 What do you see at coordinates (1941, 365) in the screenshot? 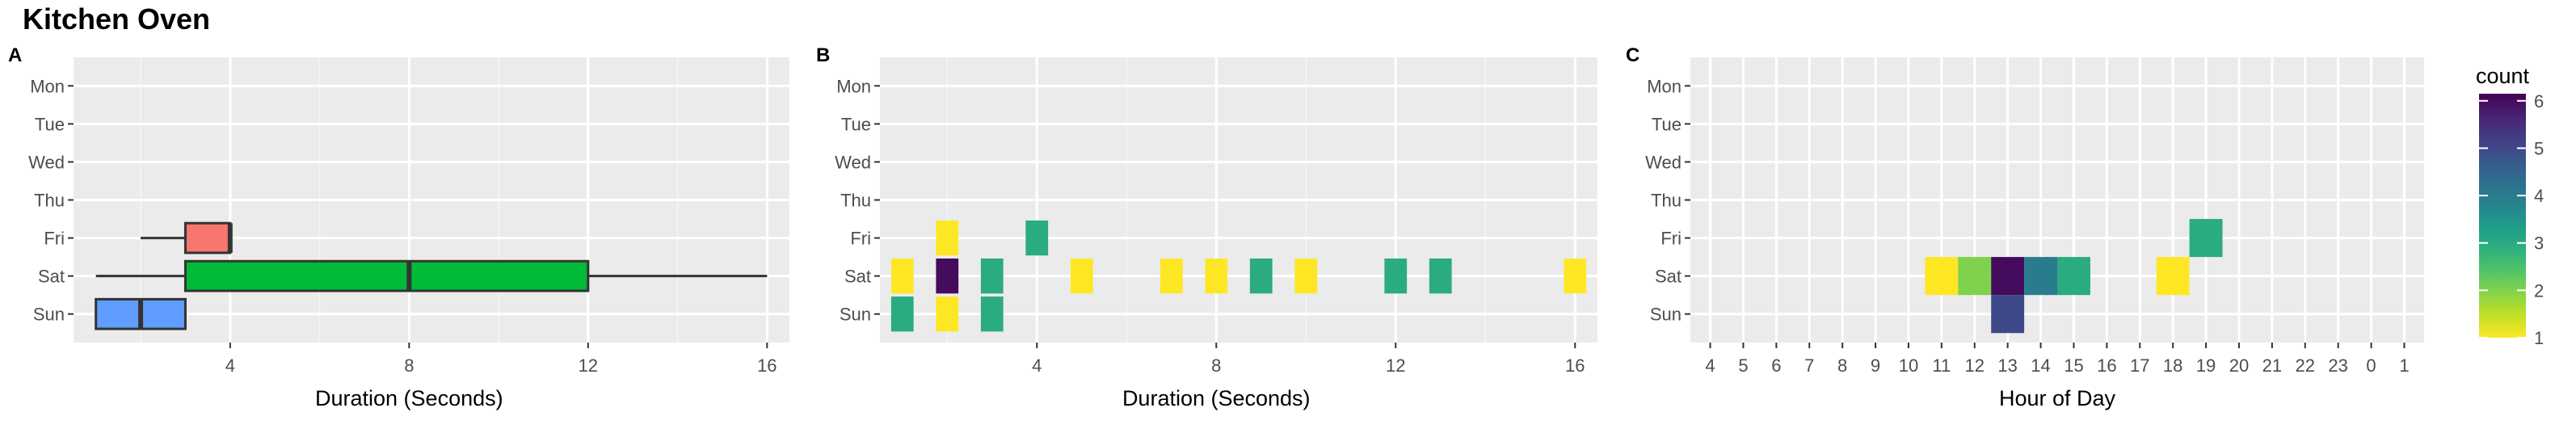
I see `x-tick-label: 11` at bounding box center [1941, 365].